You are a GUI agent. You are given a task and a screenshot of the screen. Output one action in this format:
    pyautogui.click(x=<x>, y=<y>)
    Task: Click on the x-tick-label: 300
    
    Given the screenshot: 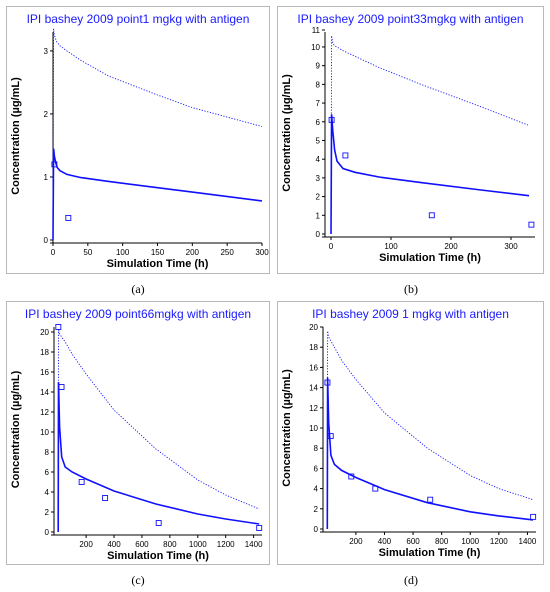 What is the action you would take?
    pyautogui.click(x=262, y=252)
    